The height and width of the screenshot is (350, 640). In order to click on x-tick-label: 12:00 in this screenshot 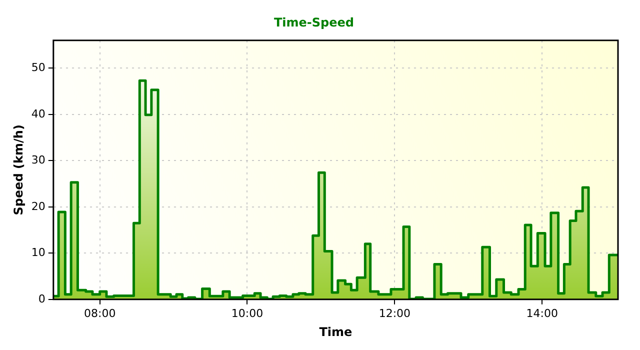, I will do `click(394, 313)`.